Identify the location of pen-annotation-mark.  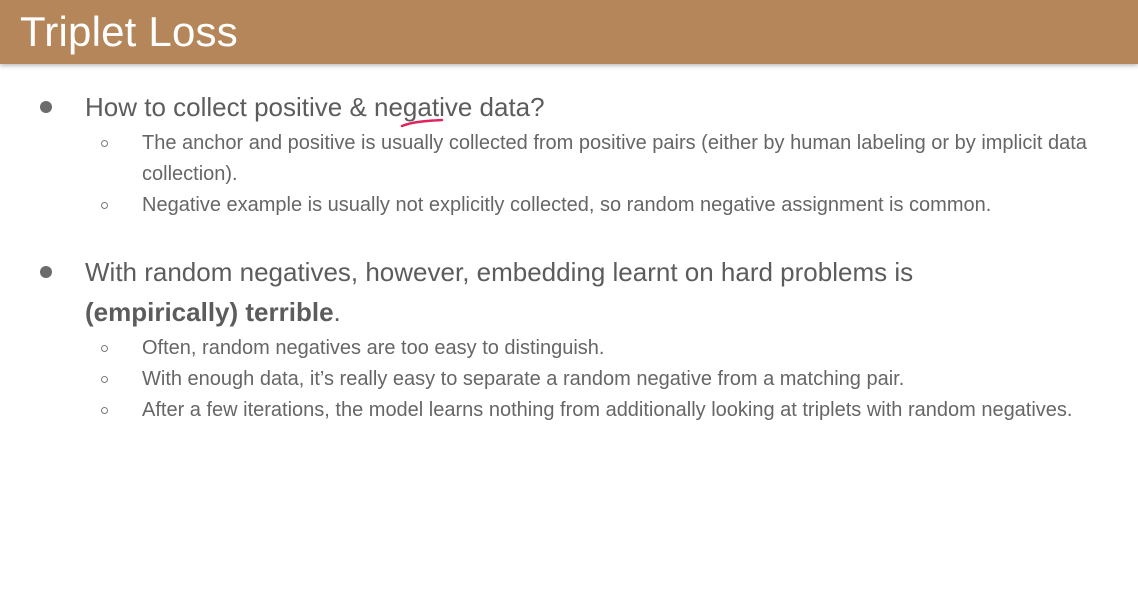
(422, 123).